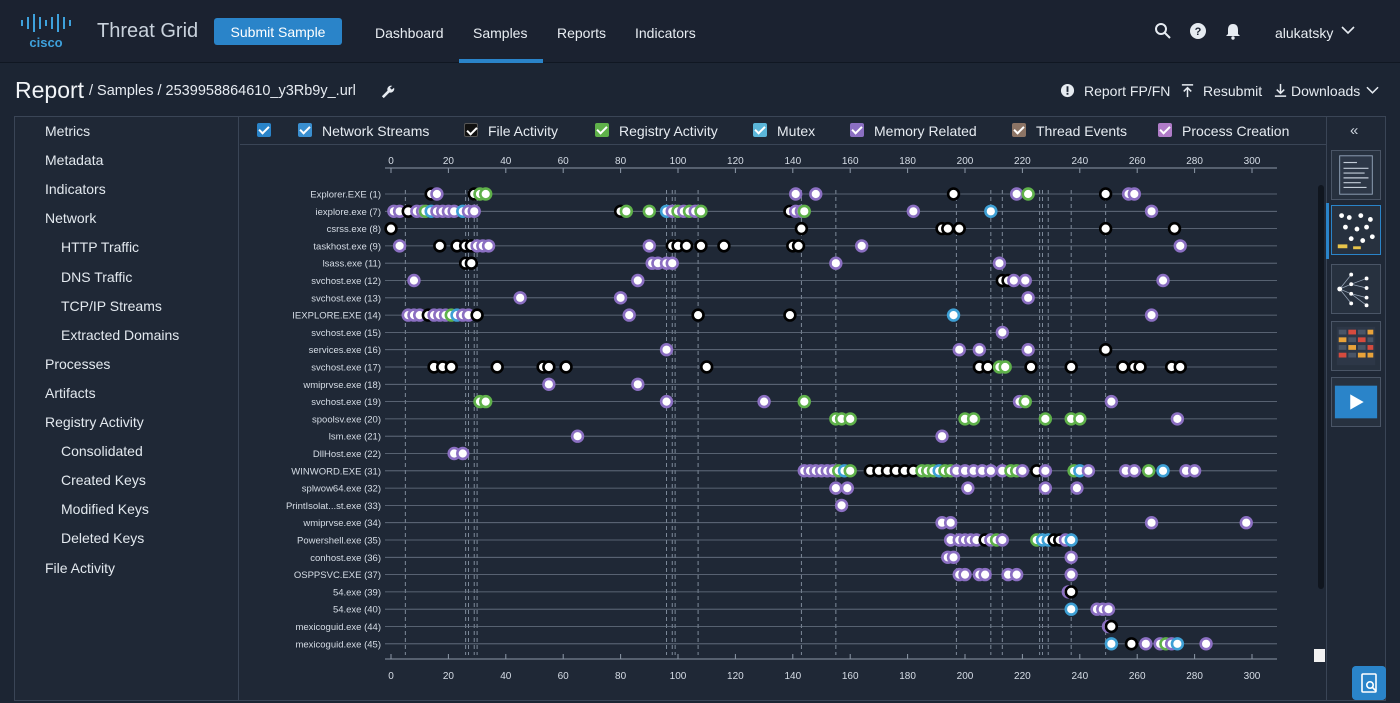 Image resolution: width=1400 pixels, height=703 pixels. What do you see at coordinates (1356, 402) in the screenshot?
I see `video-play-icon` at bounding box center [1356, 402].